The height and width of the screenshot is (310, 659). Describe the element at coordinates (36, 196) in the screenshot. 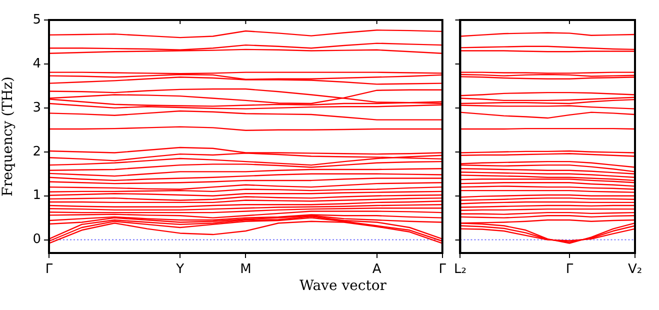

I see `y-tick-label: 1` at that location.